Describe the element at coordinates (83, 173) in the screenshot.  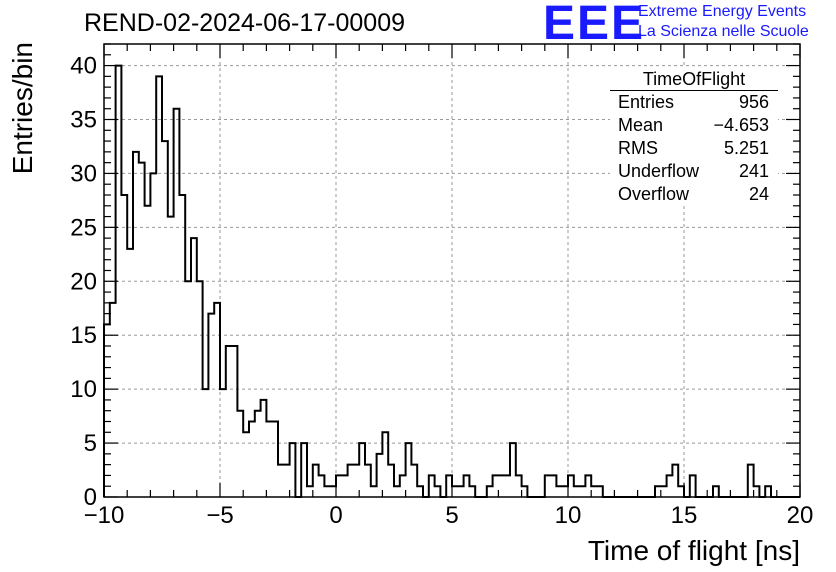
I see `y-tick-label: 30` at that location.